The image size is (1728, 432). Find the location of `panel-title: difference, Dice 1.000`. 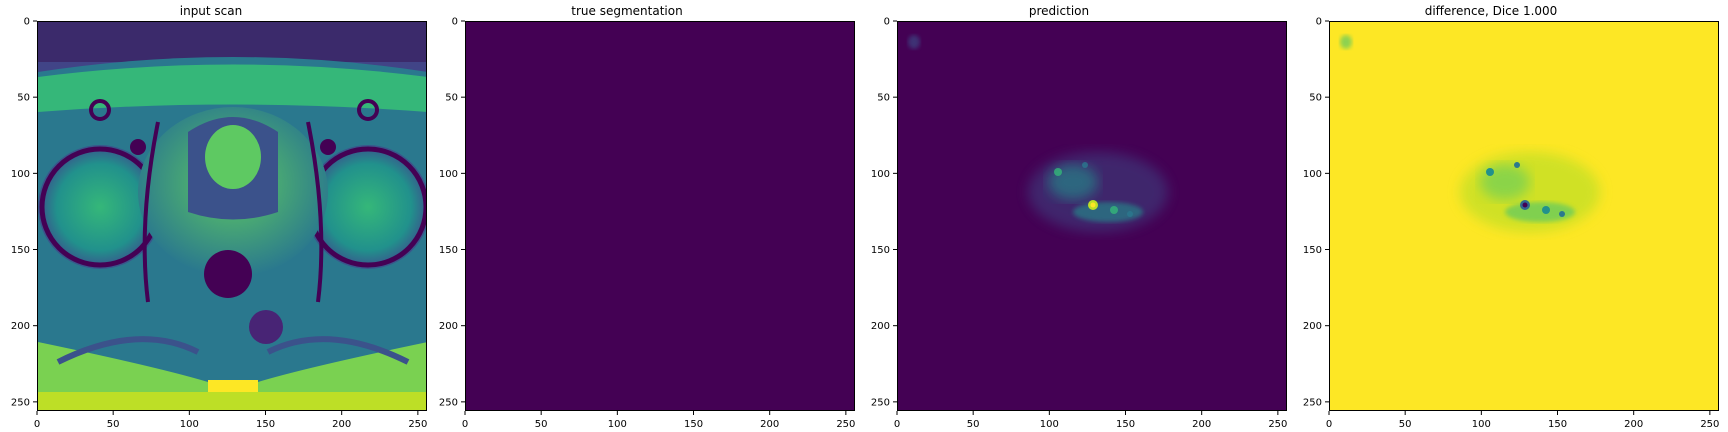

panel-title: difference, Dice 1.000 is located at coordinates (1491, 11).